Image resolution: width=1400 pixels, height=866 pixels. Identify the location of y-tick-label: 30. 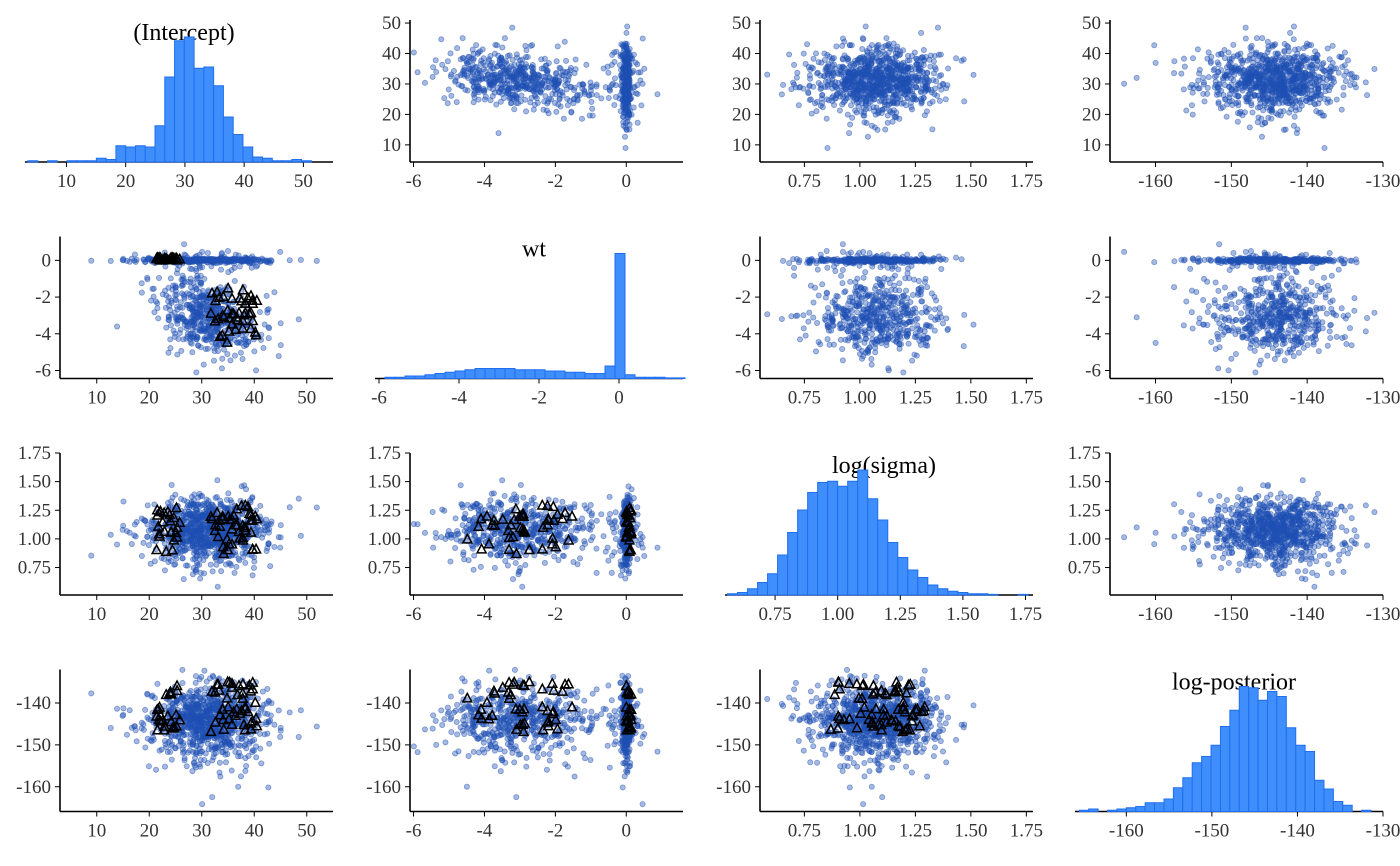
(391, 84).